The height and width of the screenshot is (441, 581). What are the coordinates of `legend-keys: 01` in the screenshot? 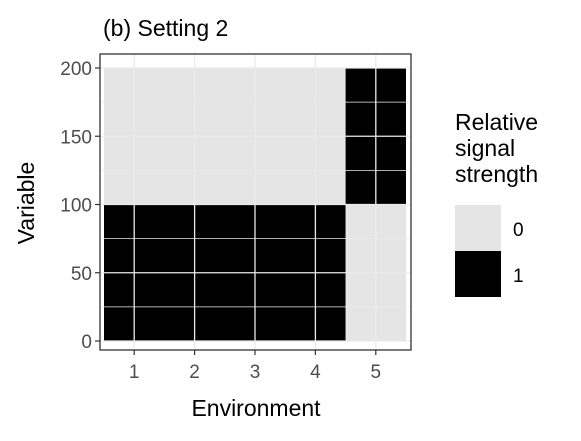 It's located at (489, 251).